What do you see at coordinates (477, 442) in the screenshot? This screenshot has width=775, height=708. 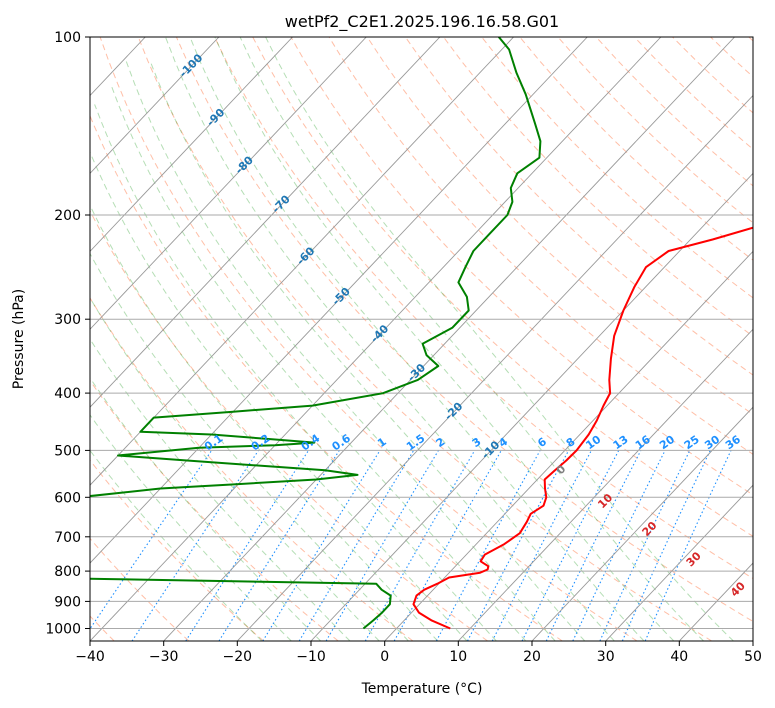 I see `mixing-ratio-label: 3` at bounding box center [477, 442].